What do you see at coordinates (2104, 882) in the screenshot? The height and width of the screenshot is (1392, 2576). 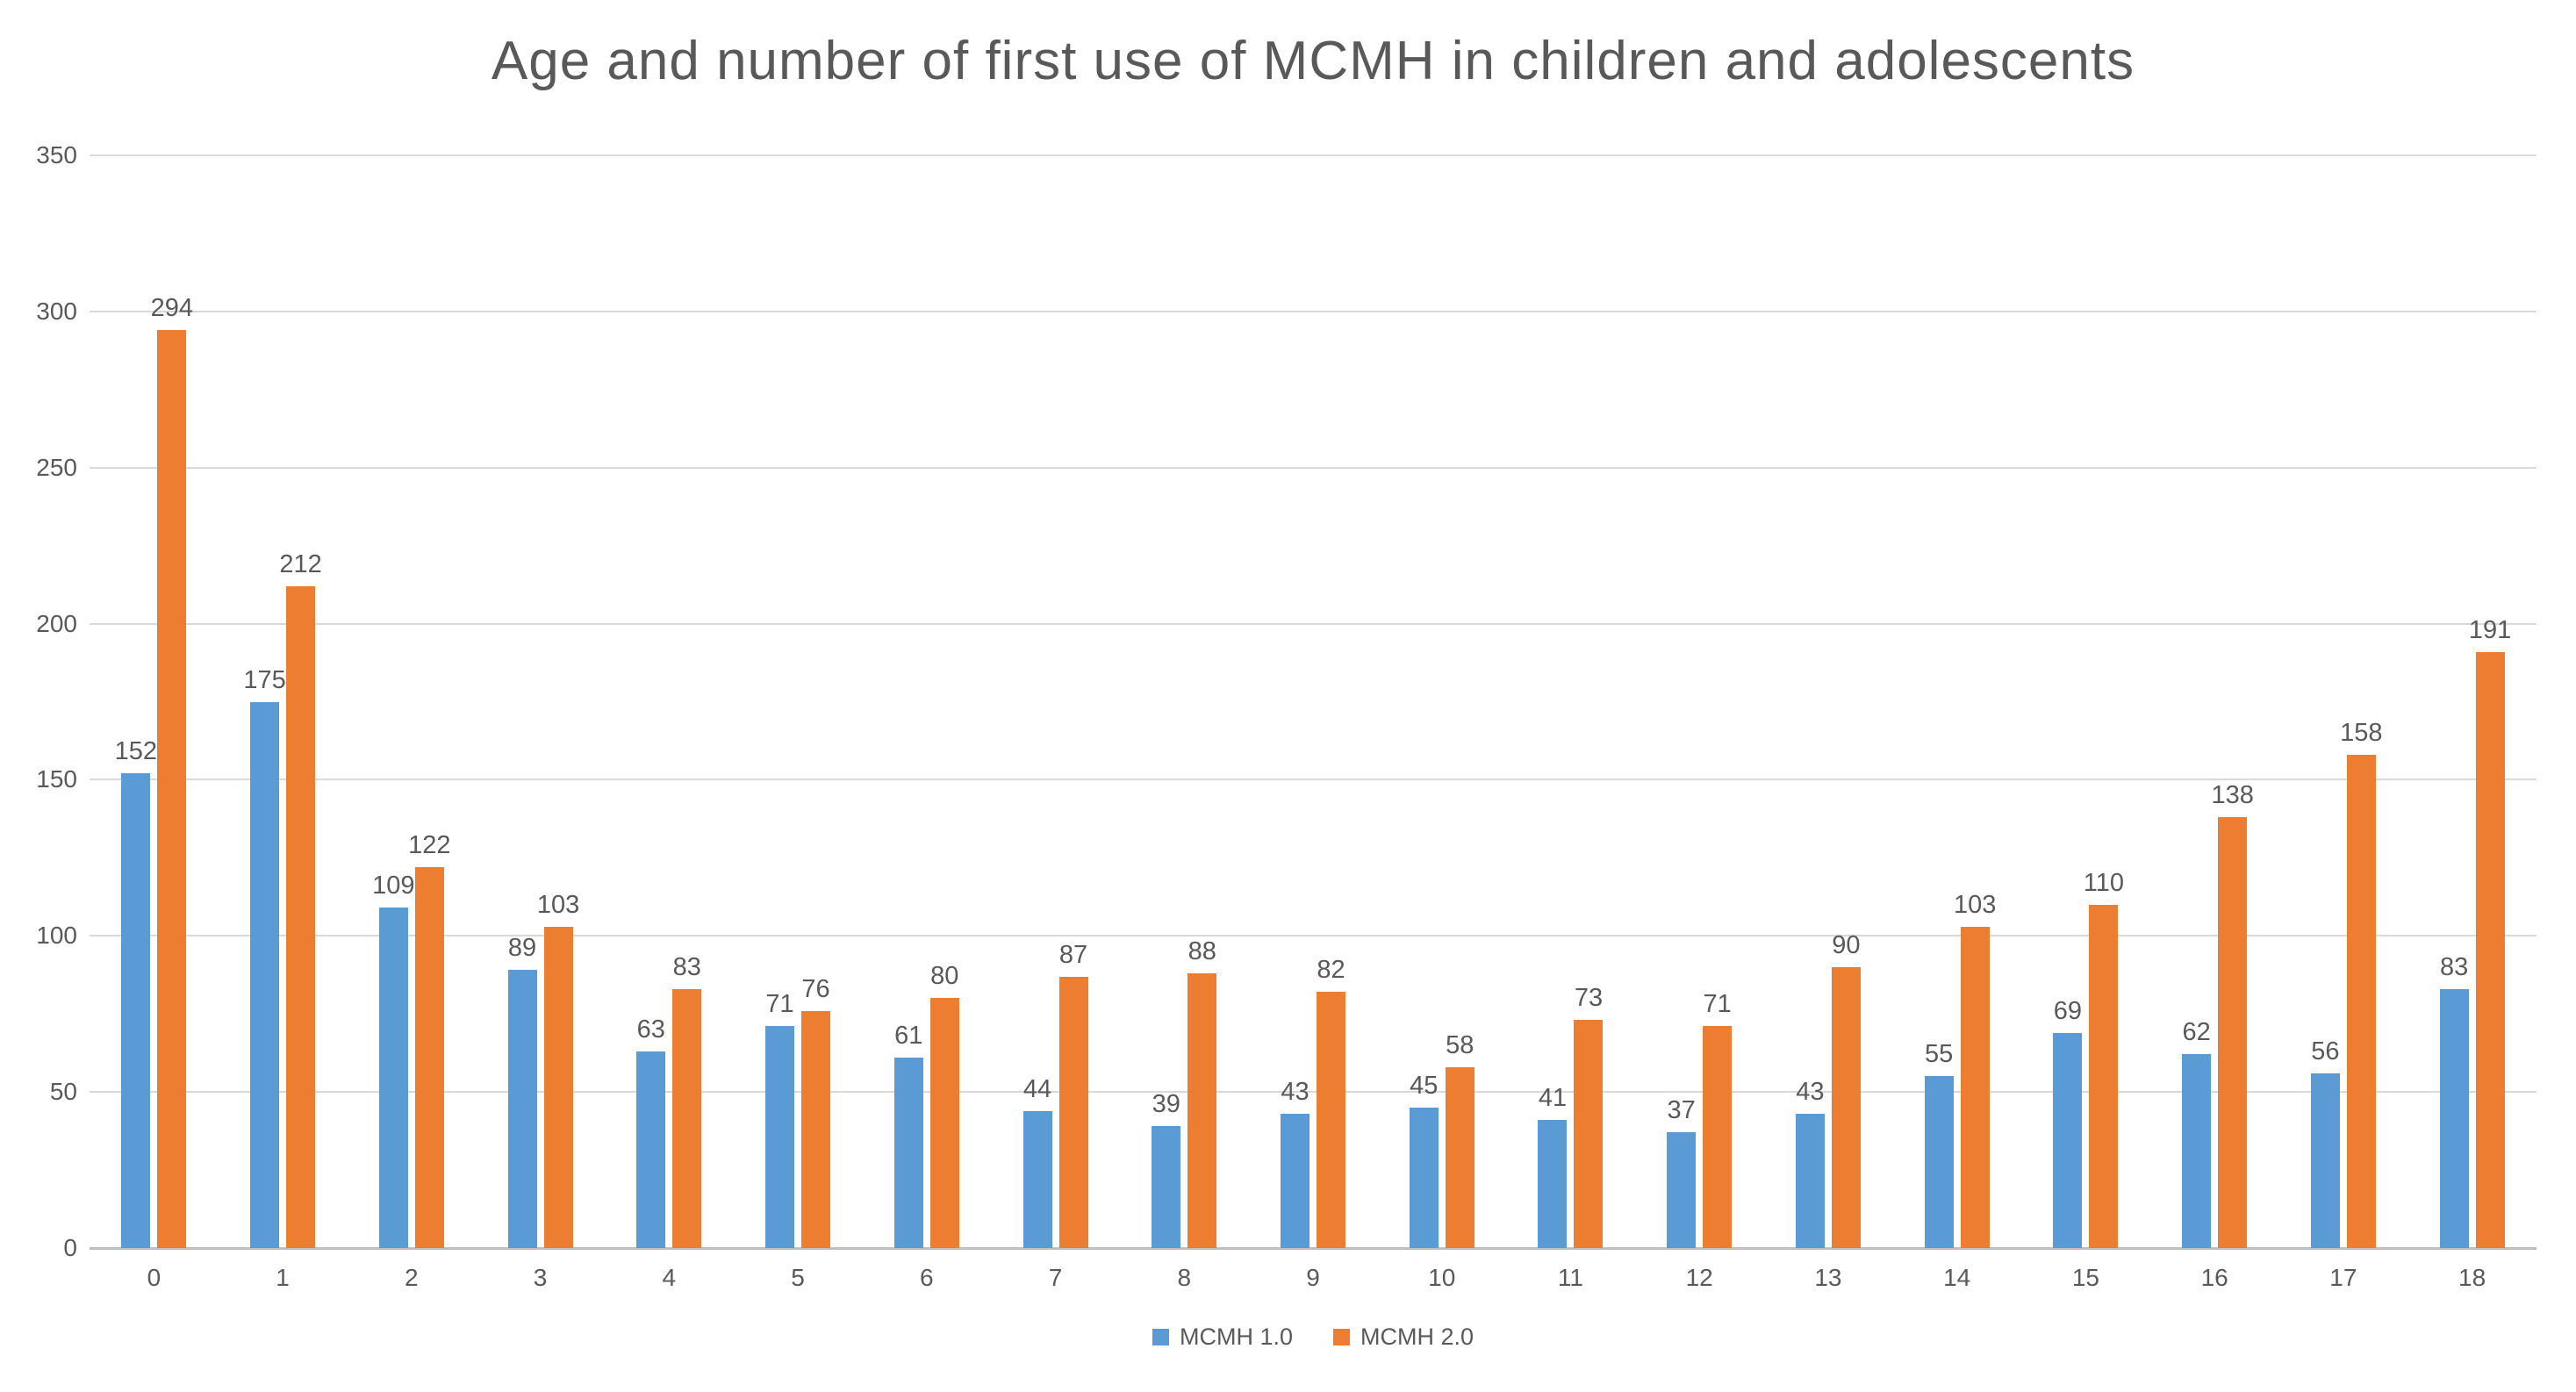 I see `data-label-mcmh-2.0-age-15: 110` at bounding box center [2104, 882].